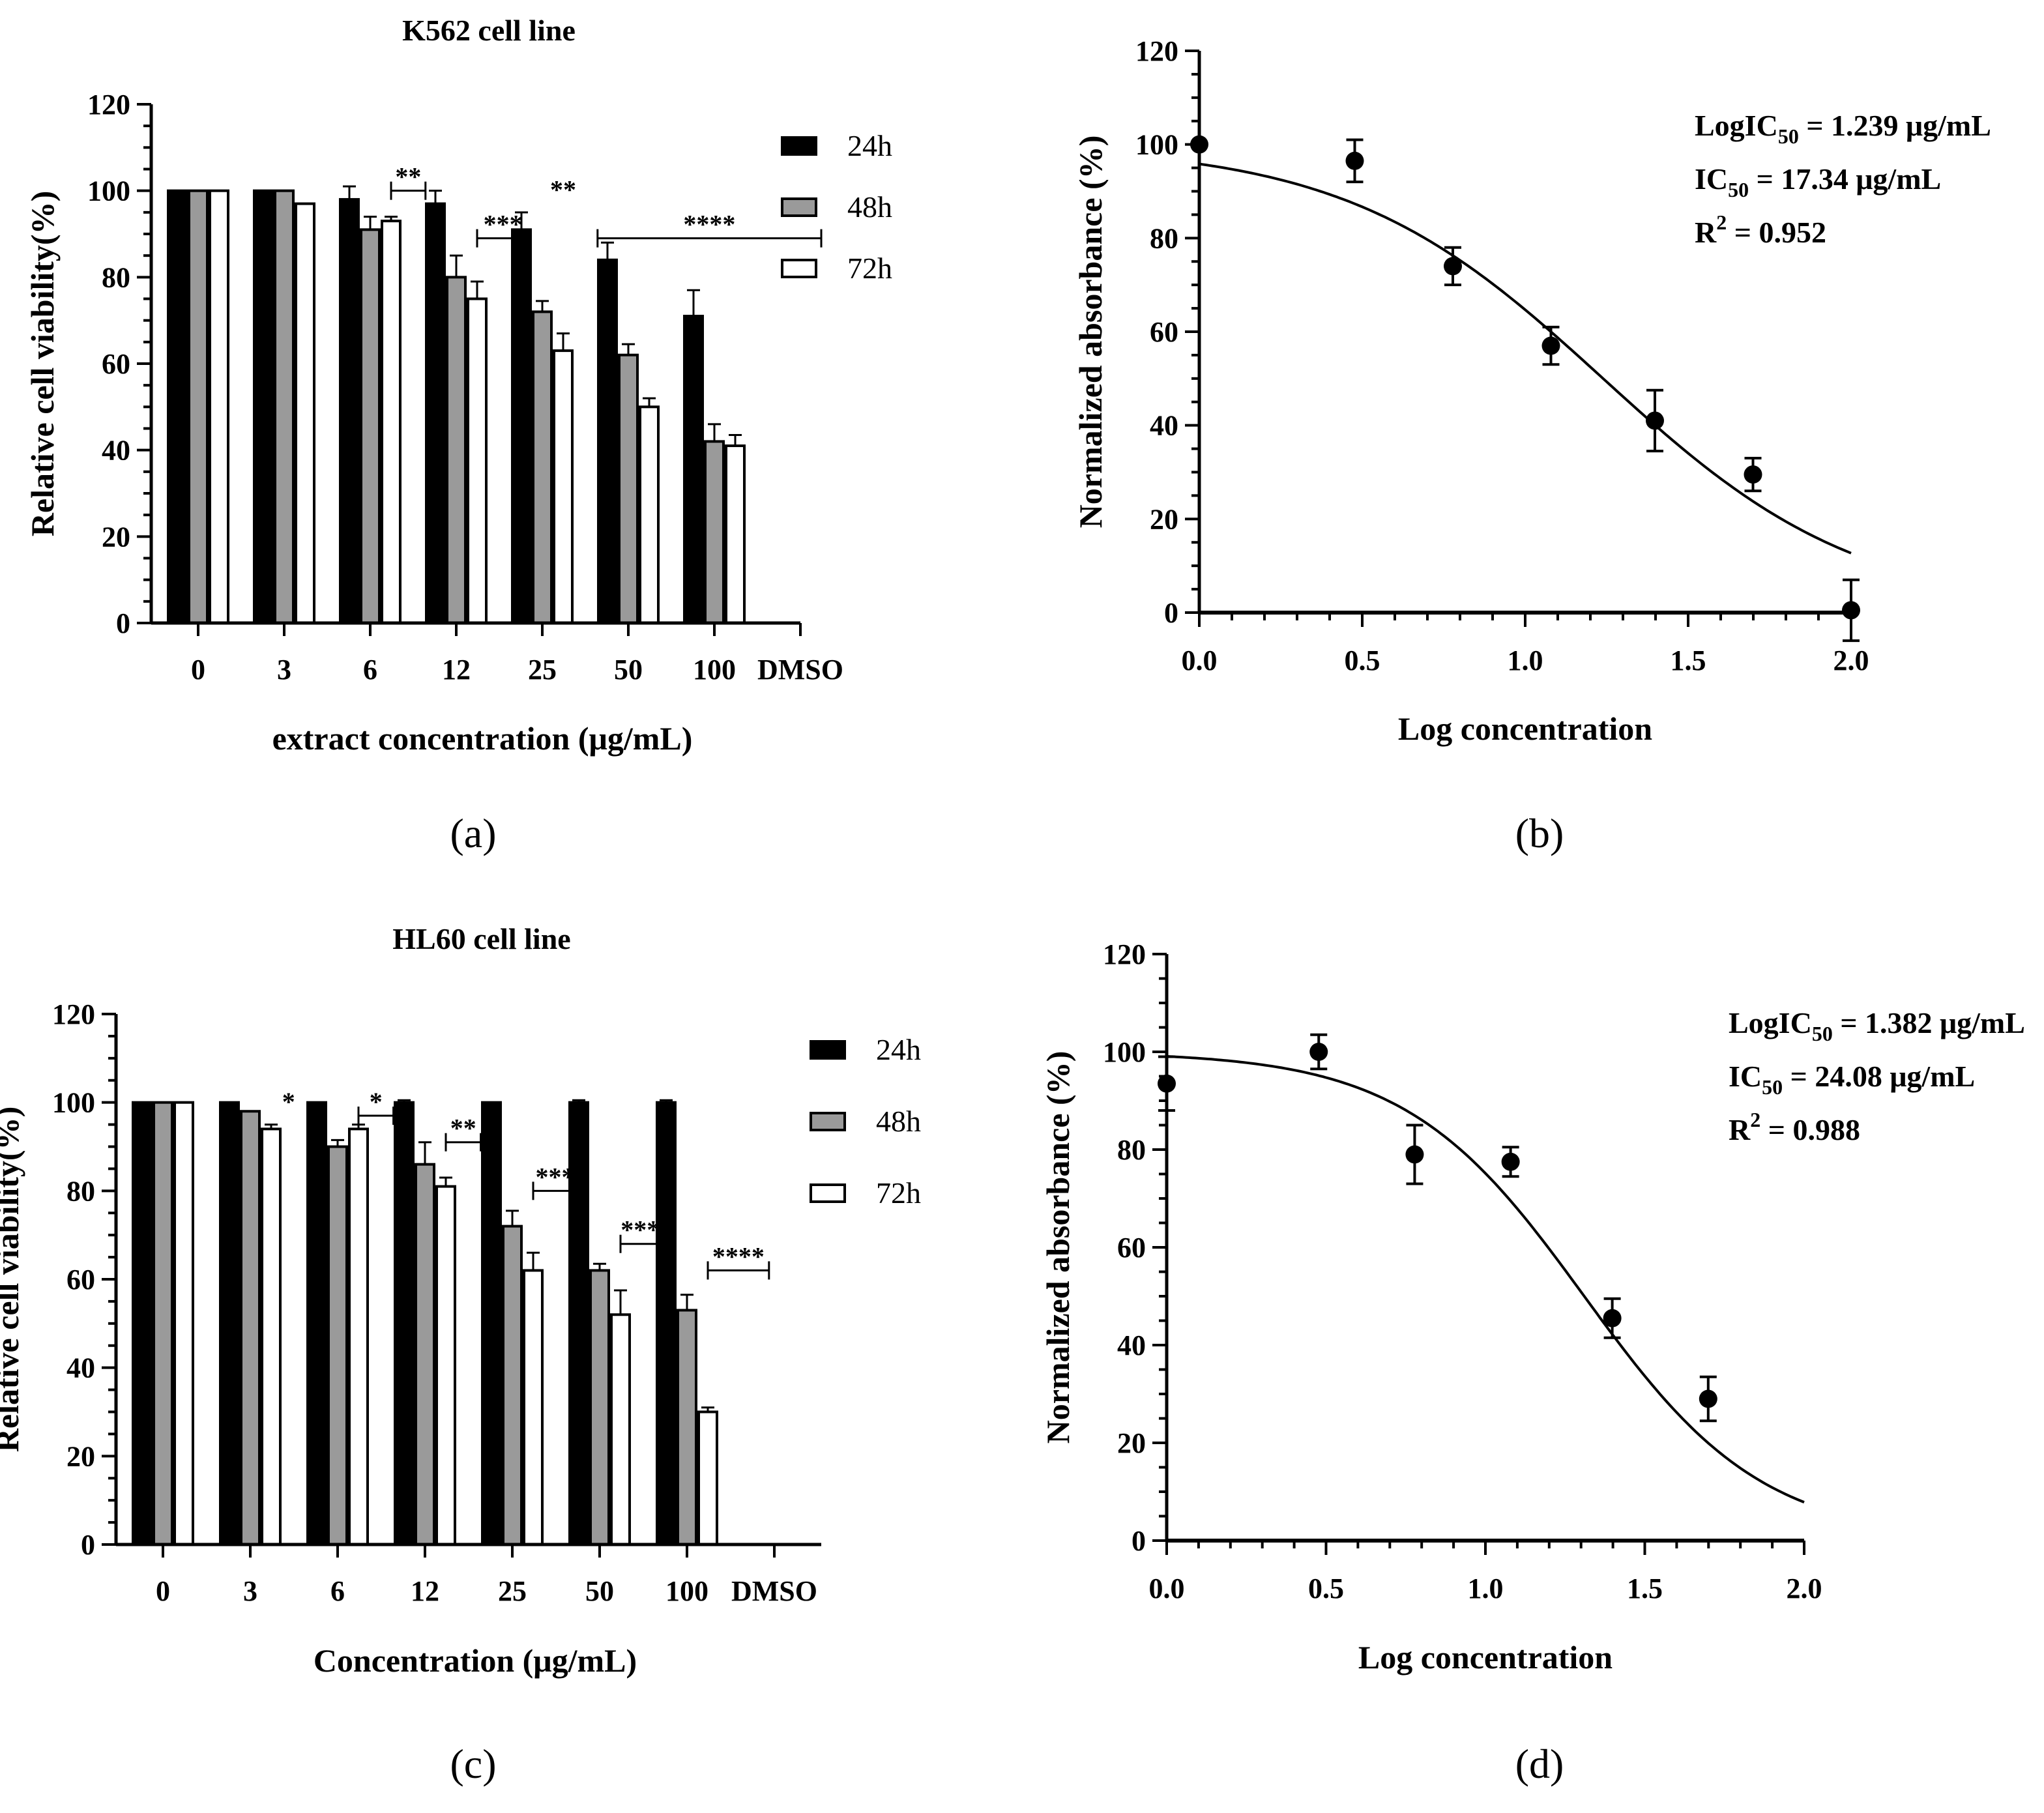 The height and width of the screenshot is (1813, 2044). Describe the element at coordinates (482, 738) in the screenshot. I see `x-axis-label: extract concentration (μg/mL)` at that location.